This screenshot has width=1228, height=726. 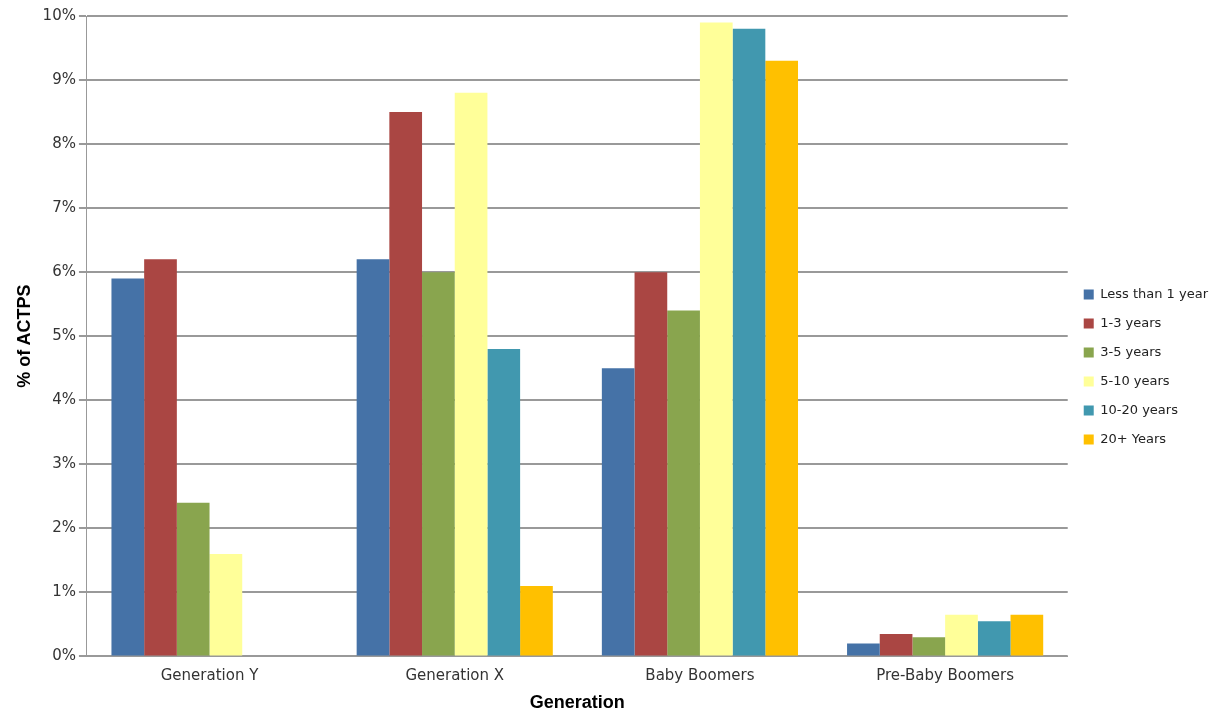 What do you see at coordinates (64, 78) in the screenshot?
I see `y-tick-label: 9%` at bounding box center [64, 78].